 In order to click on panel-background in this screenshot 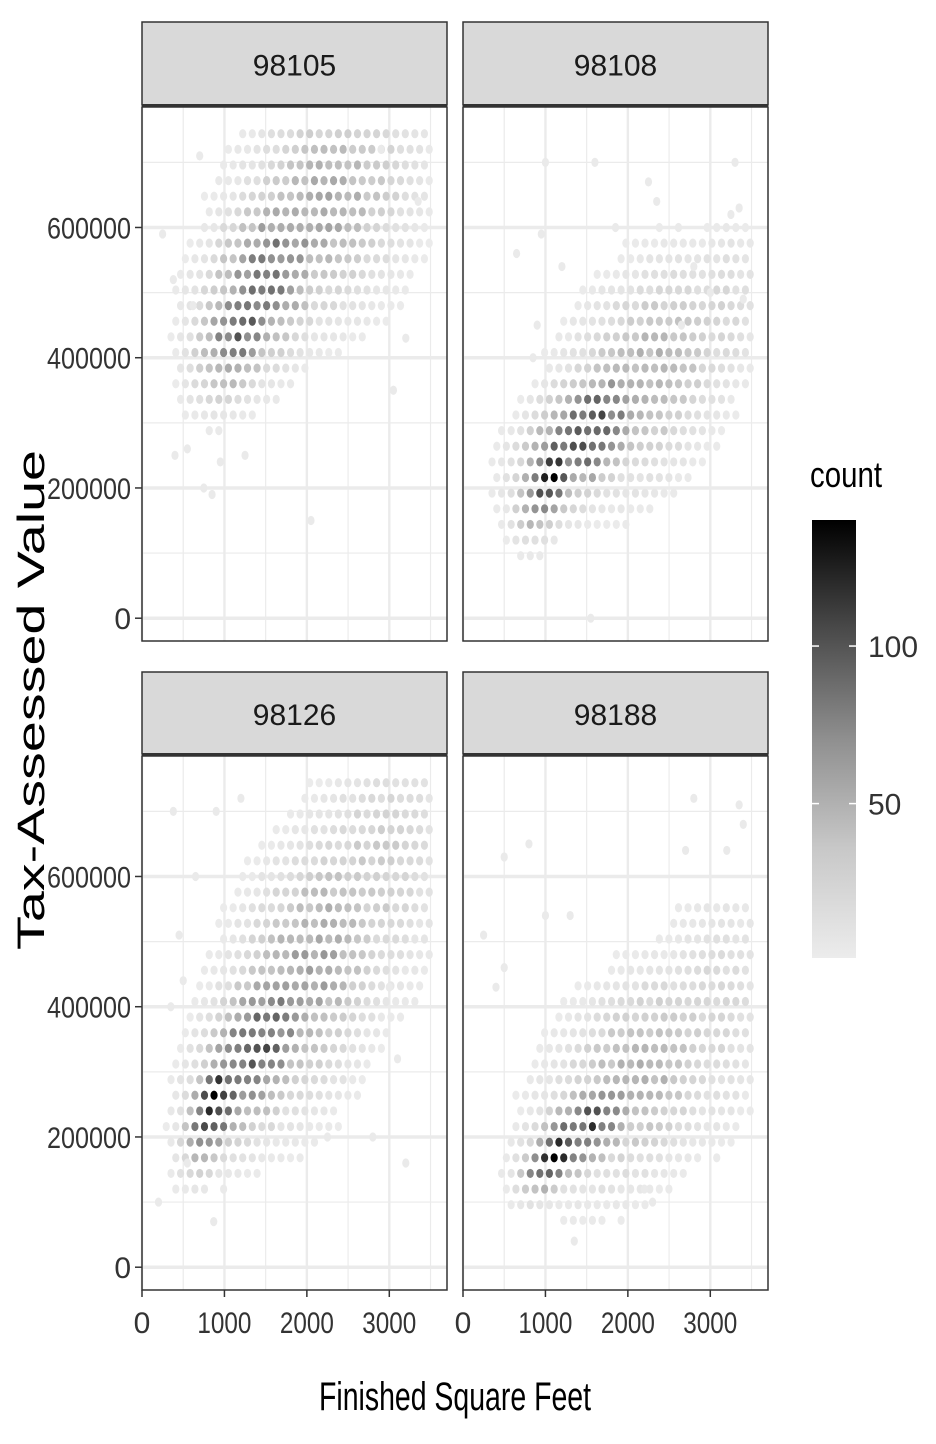, I will do `click(615, 374)`.